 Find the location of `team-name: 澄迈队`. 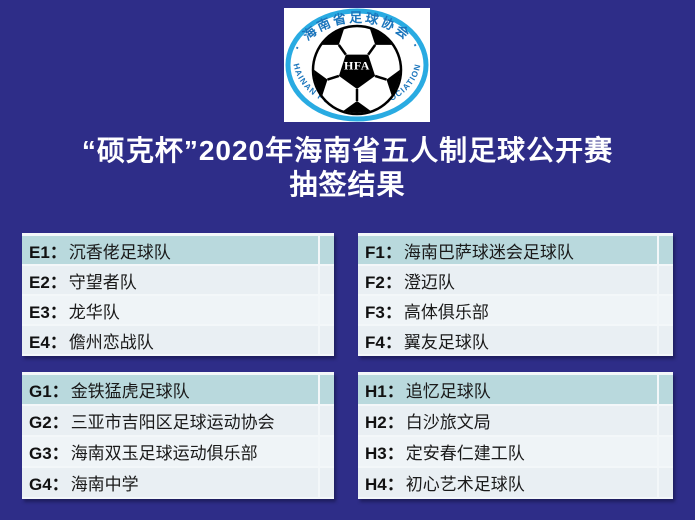

team-name: 澄迈队 is located at coordinates (429, 282).